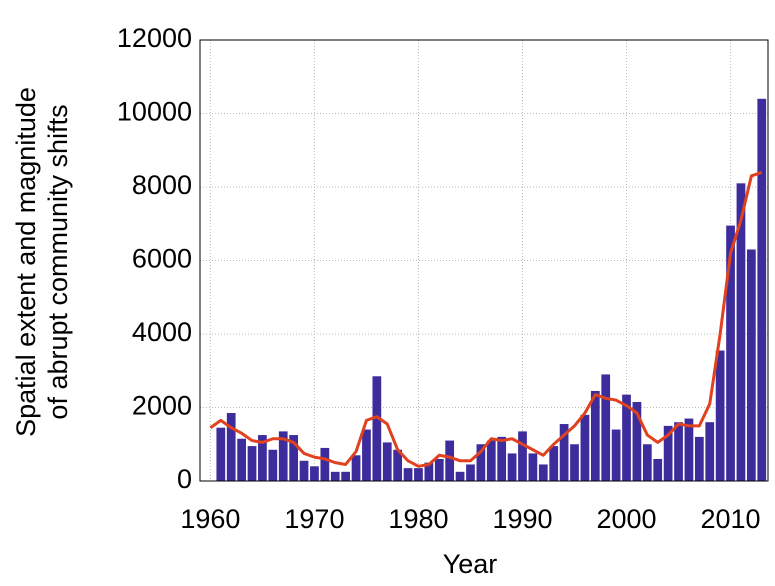 The height and width of the screenshot is (586, 775). Describe the element at coordinates (470, 564) in the screenshot. I see `x-axis-label: Year` at that location.